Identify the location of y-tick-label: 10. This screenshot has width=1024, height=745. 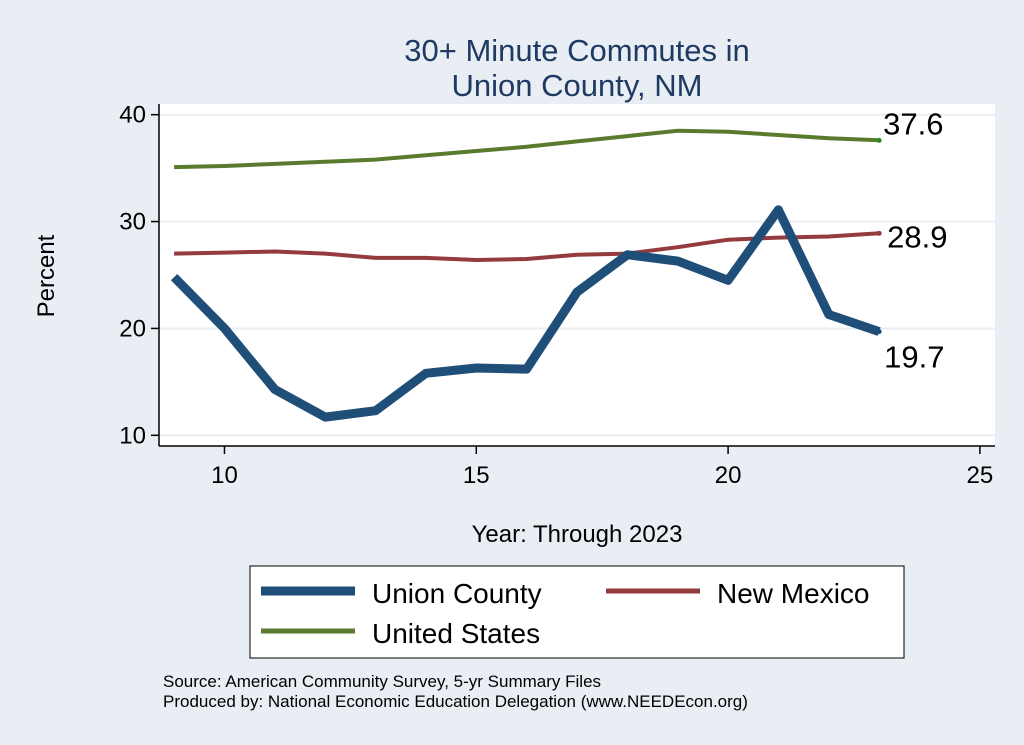
(132, 435).